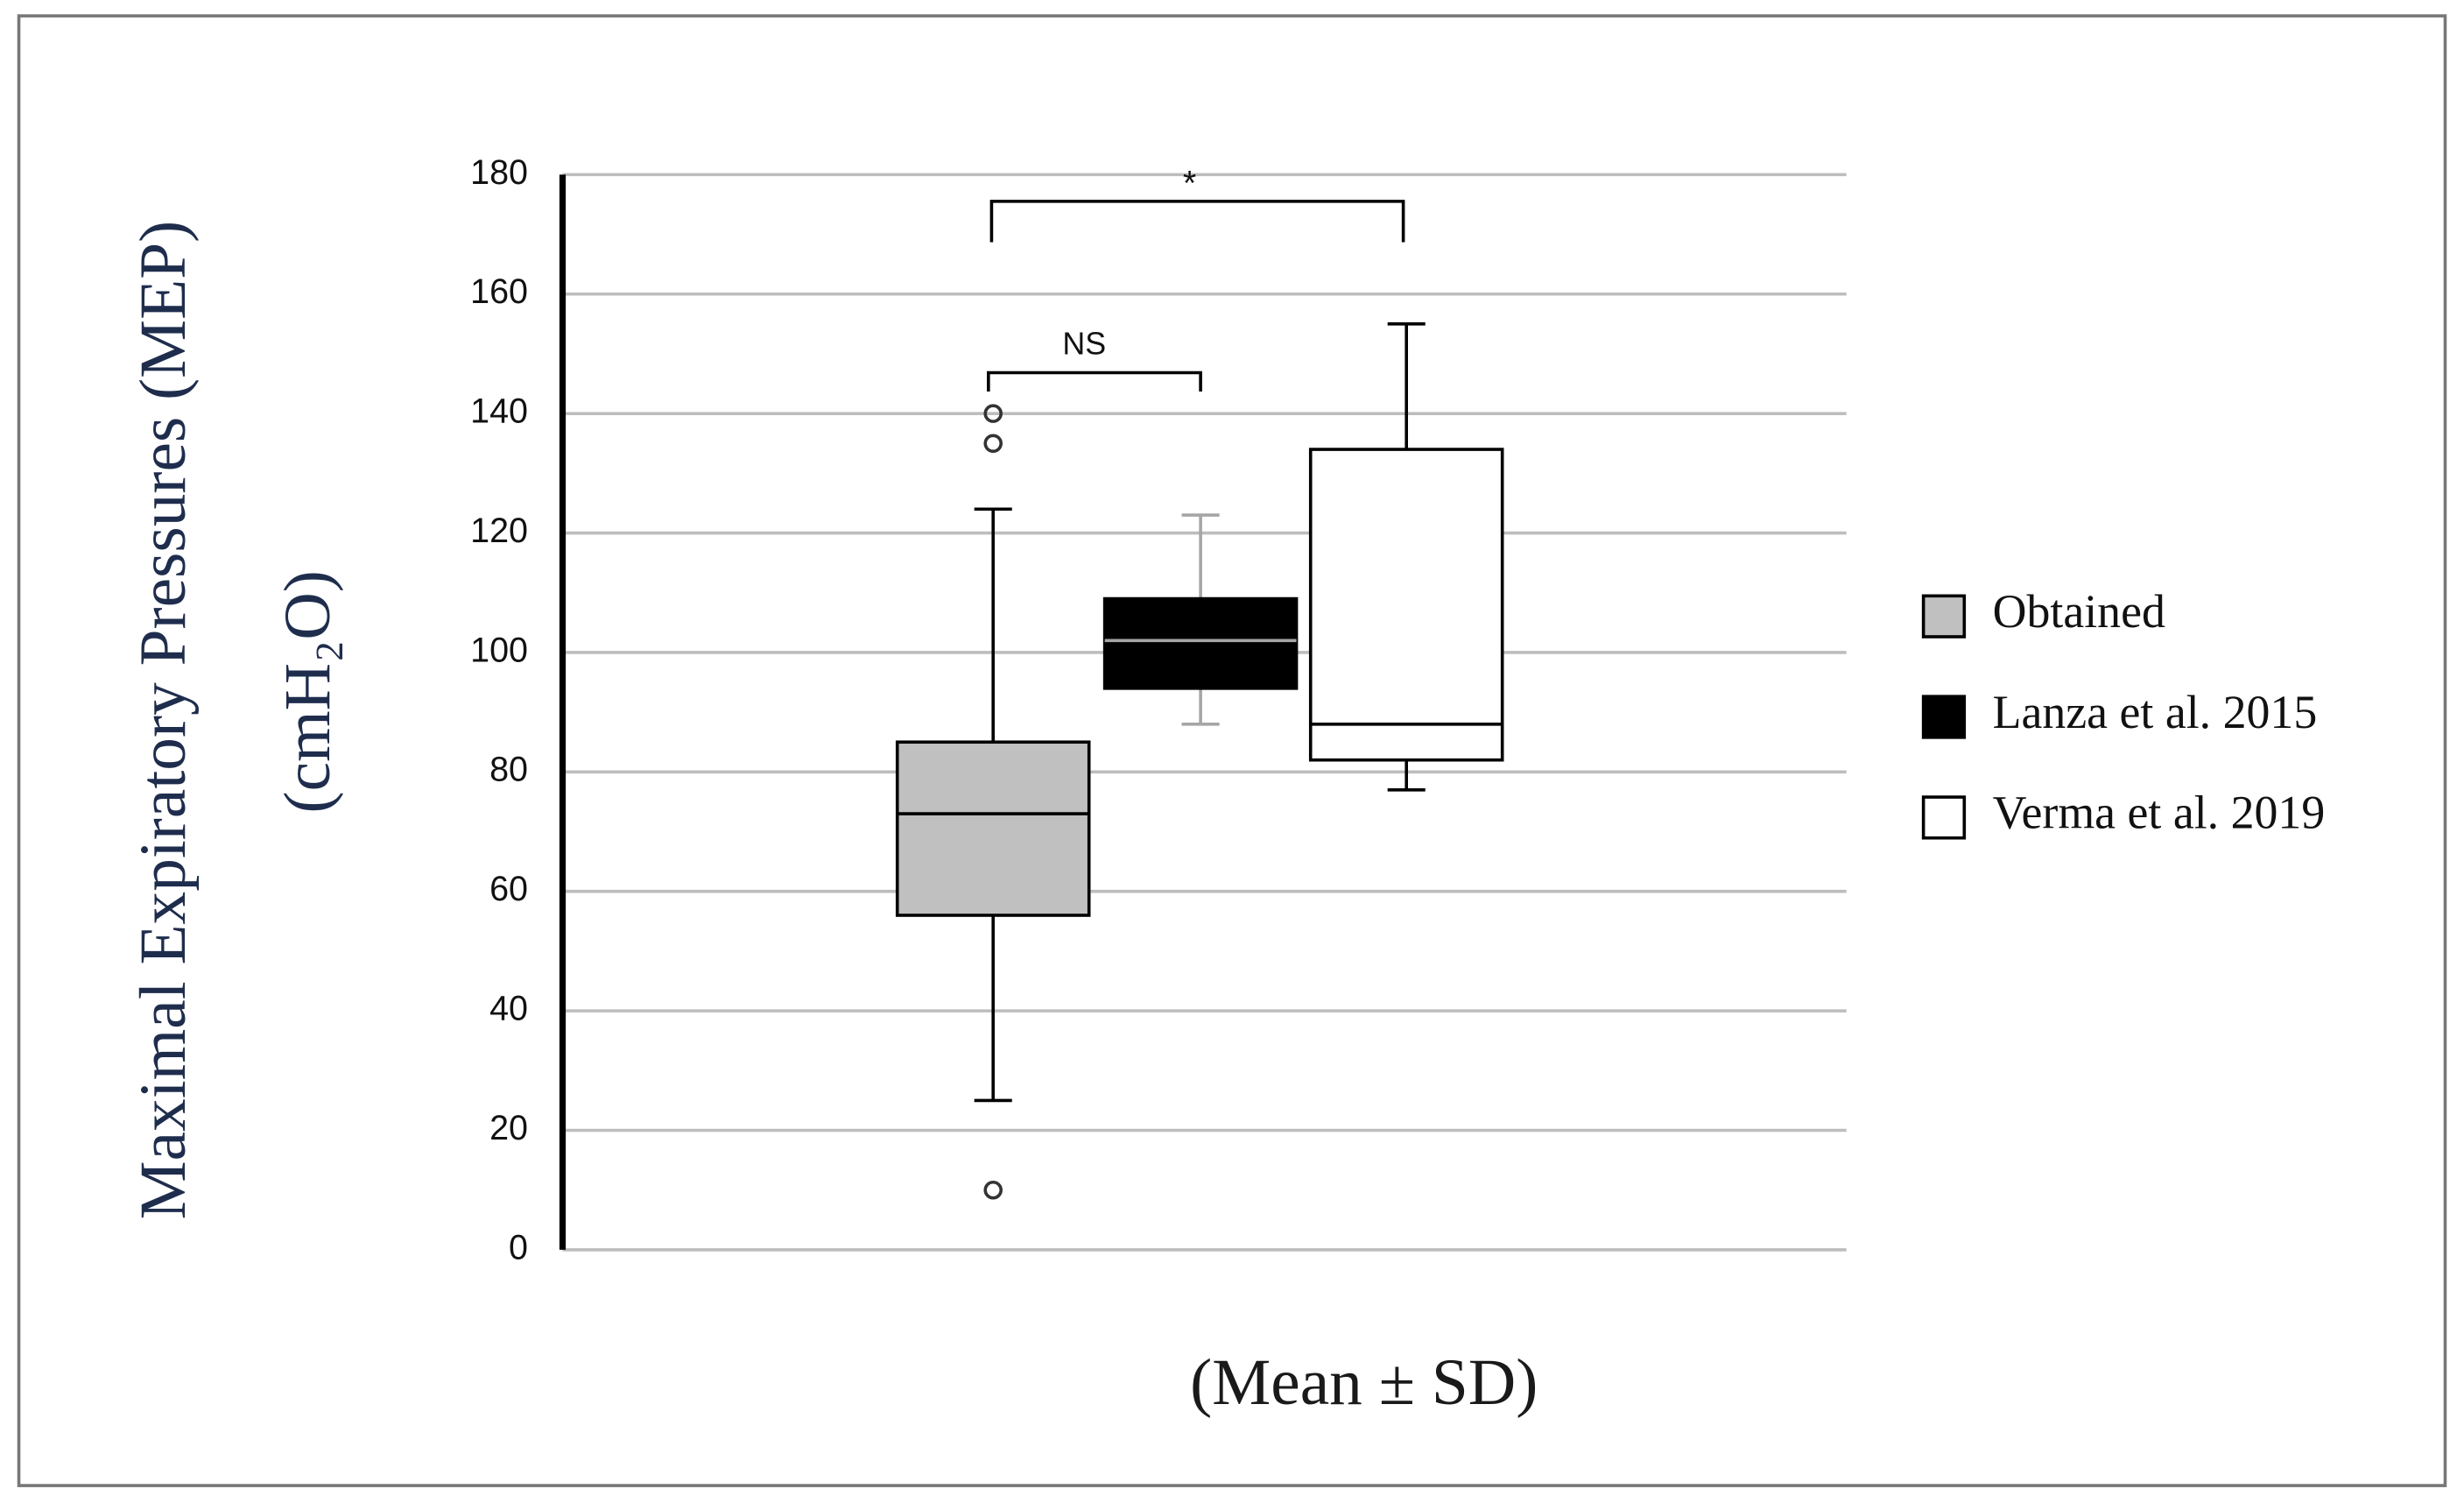 Image resolution: width=2464 pixels, height=1503 pixels. Describe the element at coordinates (499, 172) in the screenshot. I see `y-tick-label: 180` at that location.